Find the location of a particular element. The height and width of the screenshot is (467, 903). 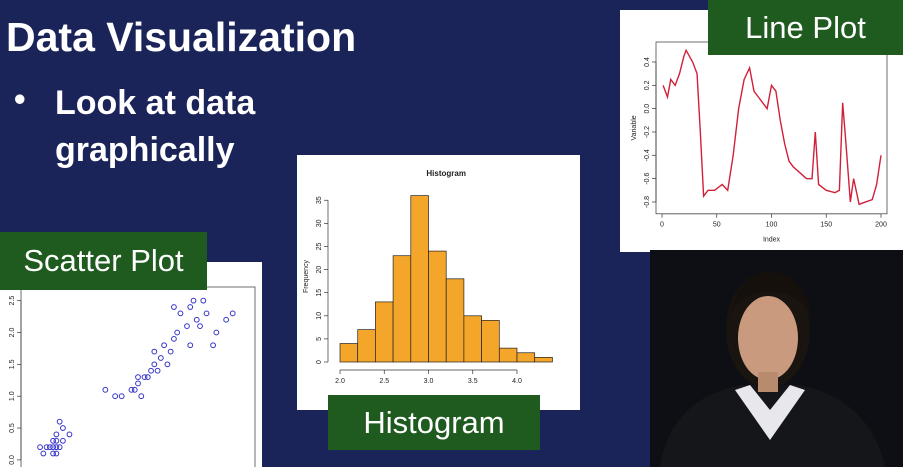

y-tick-label: 0 is located at coordinates (319, 362).